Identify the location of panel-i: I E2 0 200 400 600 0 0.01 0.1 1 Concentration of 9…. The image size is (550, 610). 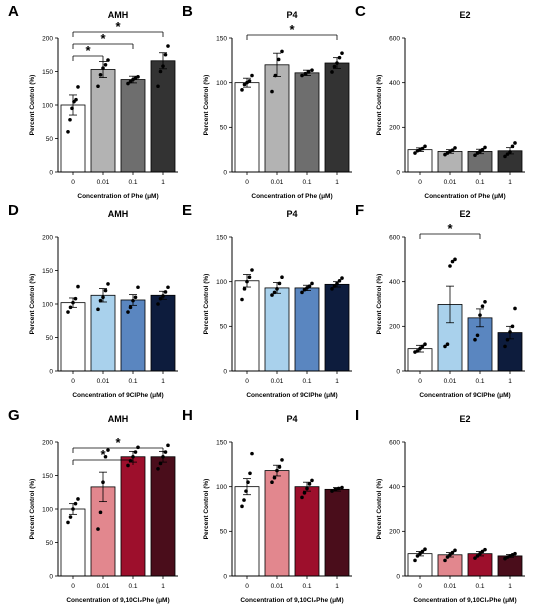
(440, 505).